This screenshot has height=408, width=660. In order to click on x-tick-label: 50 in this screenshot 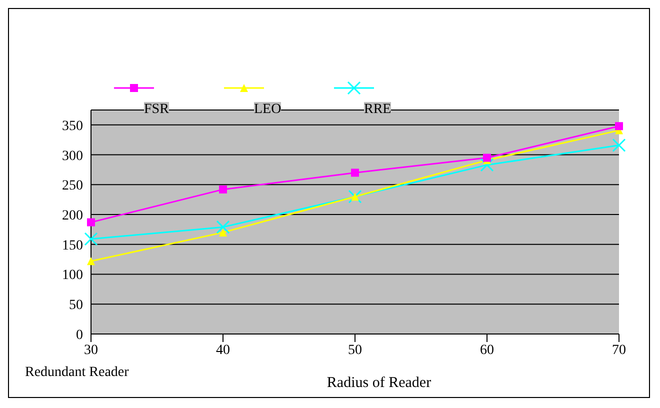, I will do `click(355, 350)`.